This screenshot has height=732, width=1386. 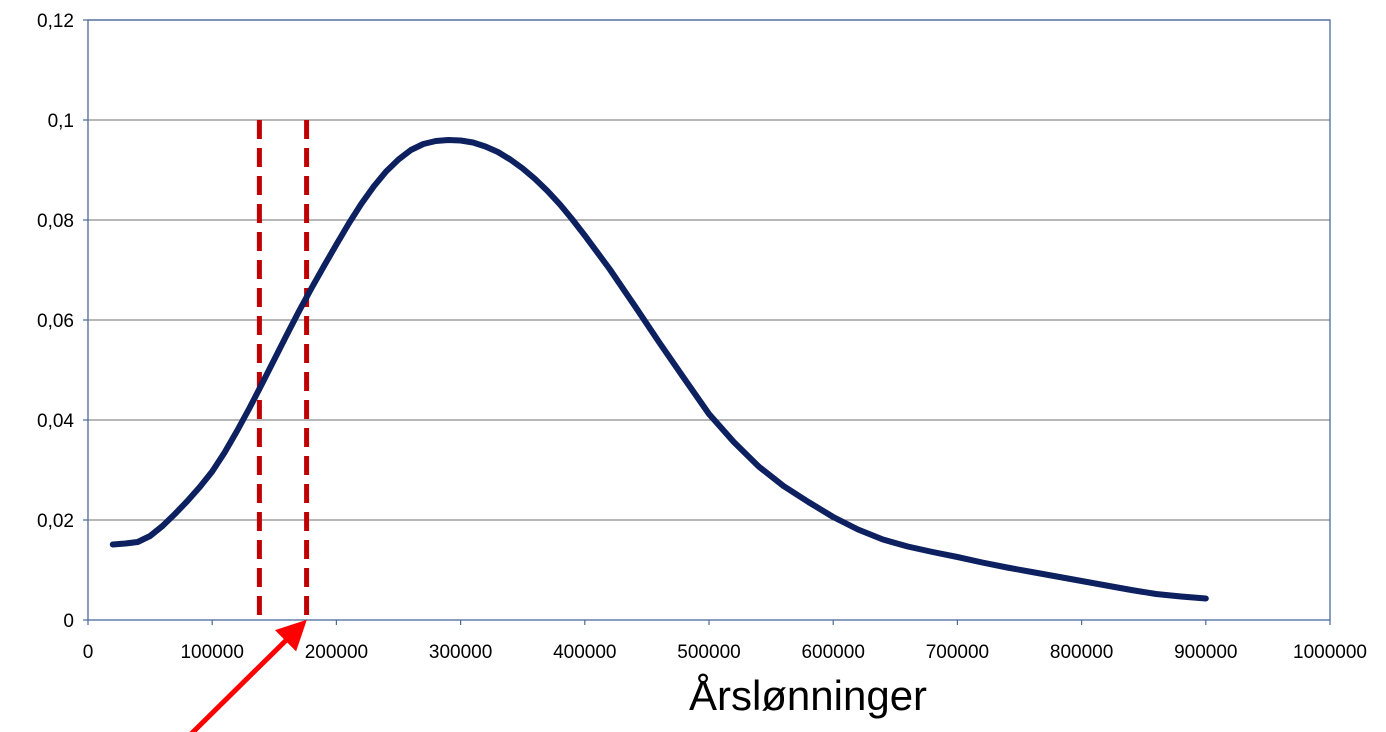 I want to click on y-axis-tick-labels: 0 0,02 0,04 0,06 0,08 0,1 0,12, so click(x=55, y=321).